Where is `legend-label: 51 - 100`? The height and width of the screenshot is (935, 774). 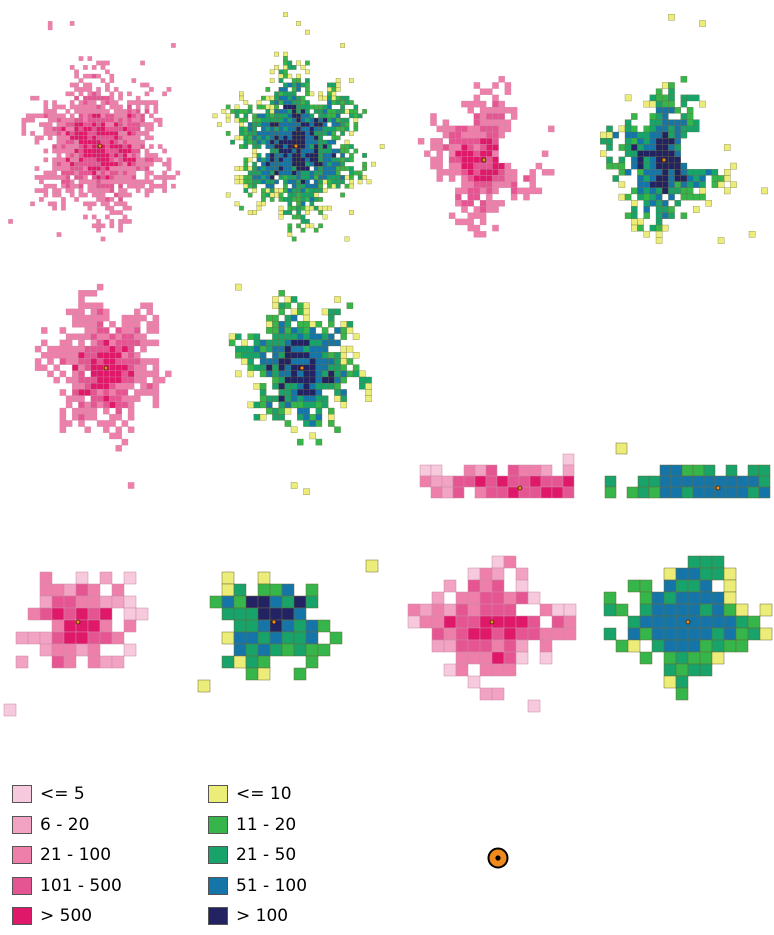
legend-label: 51 - 100 is located at coordinates (272, 885).